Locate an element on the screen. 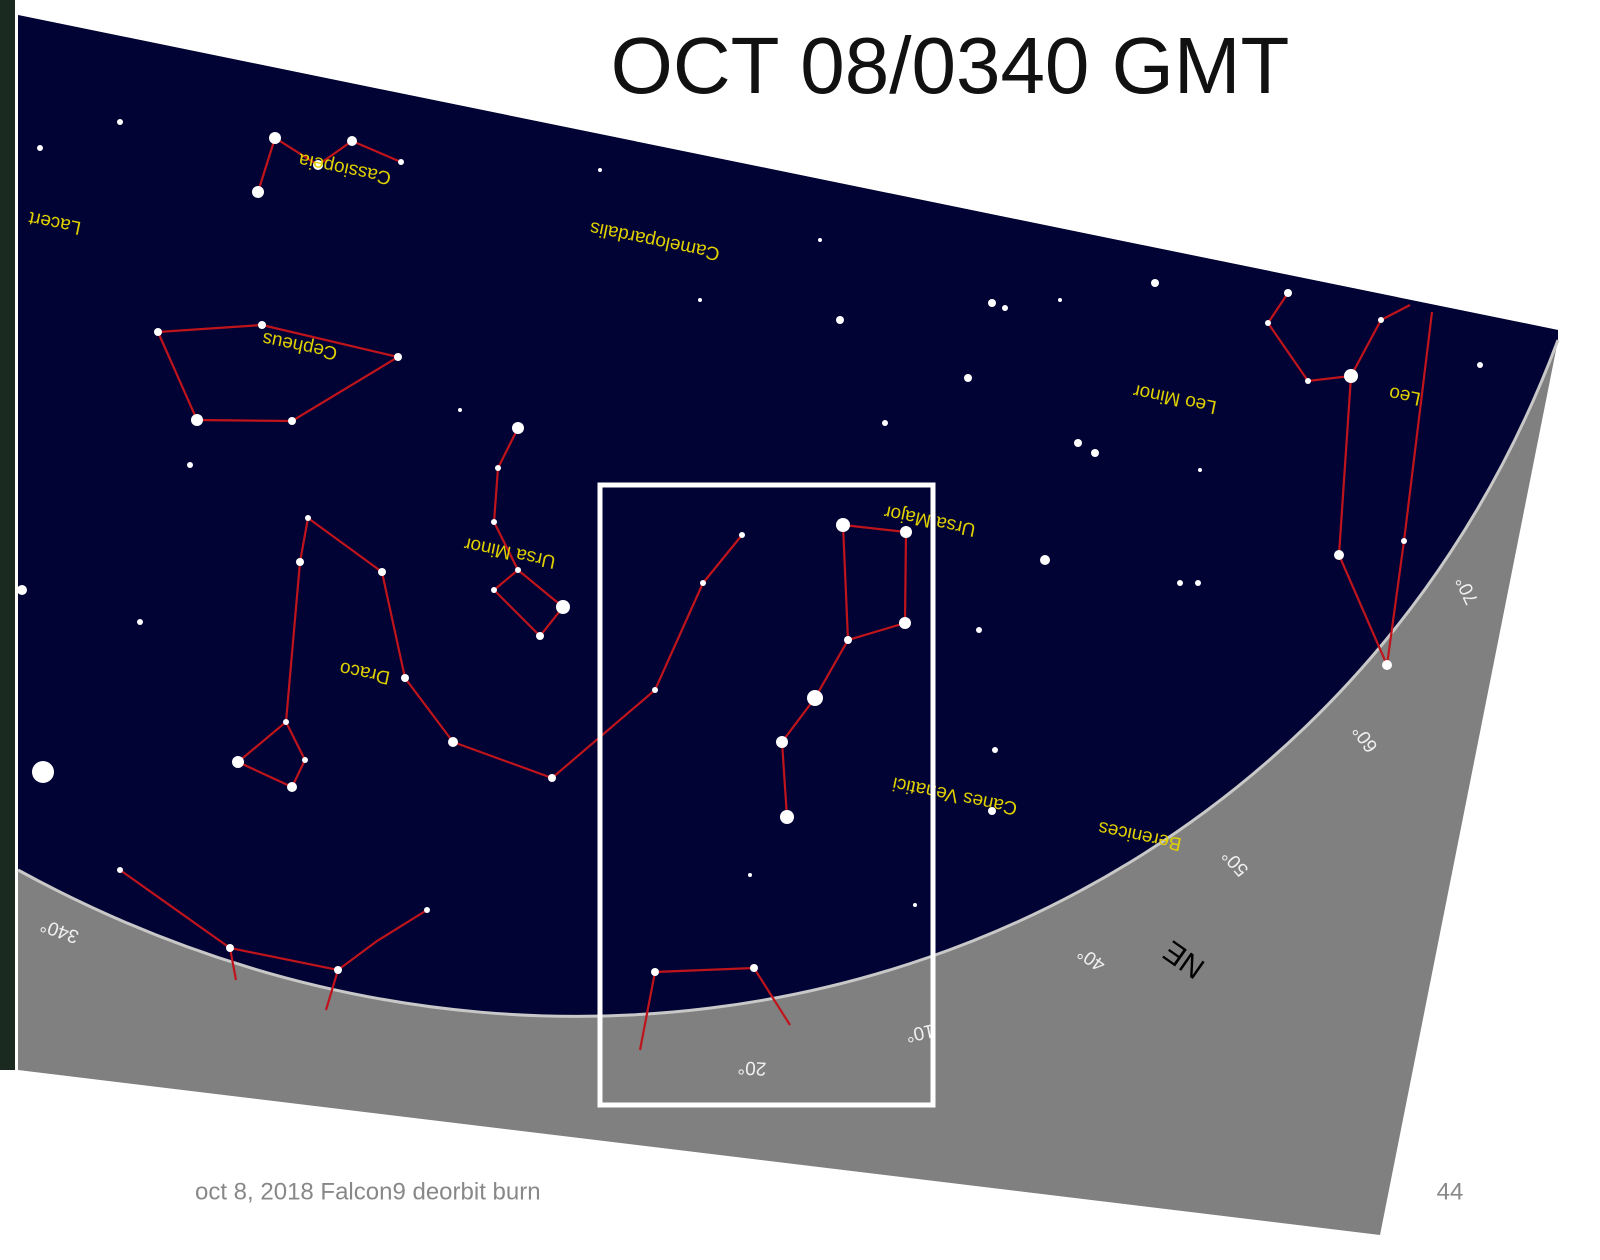 The width and height of the screenshot is (1600, 1260). cepheus-lines is located at coordinates (278, 373).